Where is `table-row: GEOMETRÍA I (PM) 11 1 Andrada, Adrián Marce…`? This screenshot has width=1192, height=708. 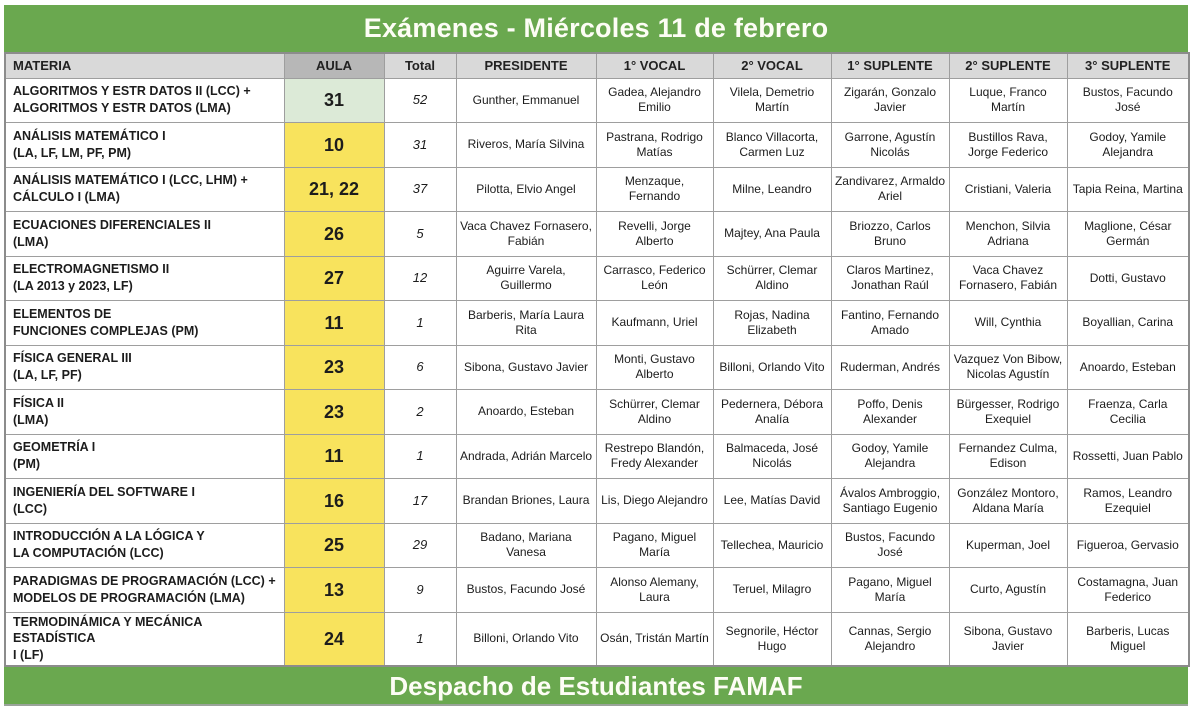
table-row: GEOMETRÍA I (PM) 11 1 Andrada, Adrián Marce… is located at coordinates (597, 456).